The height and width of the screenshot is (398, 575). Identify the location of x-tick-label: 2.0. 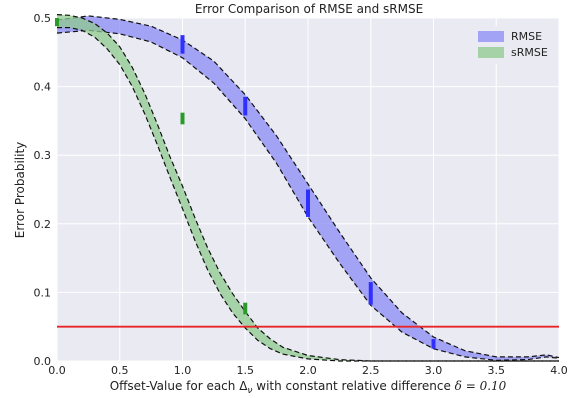
(308, 370).